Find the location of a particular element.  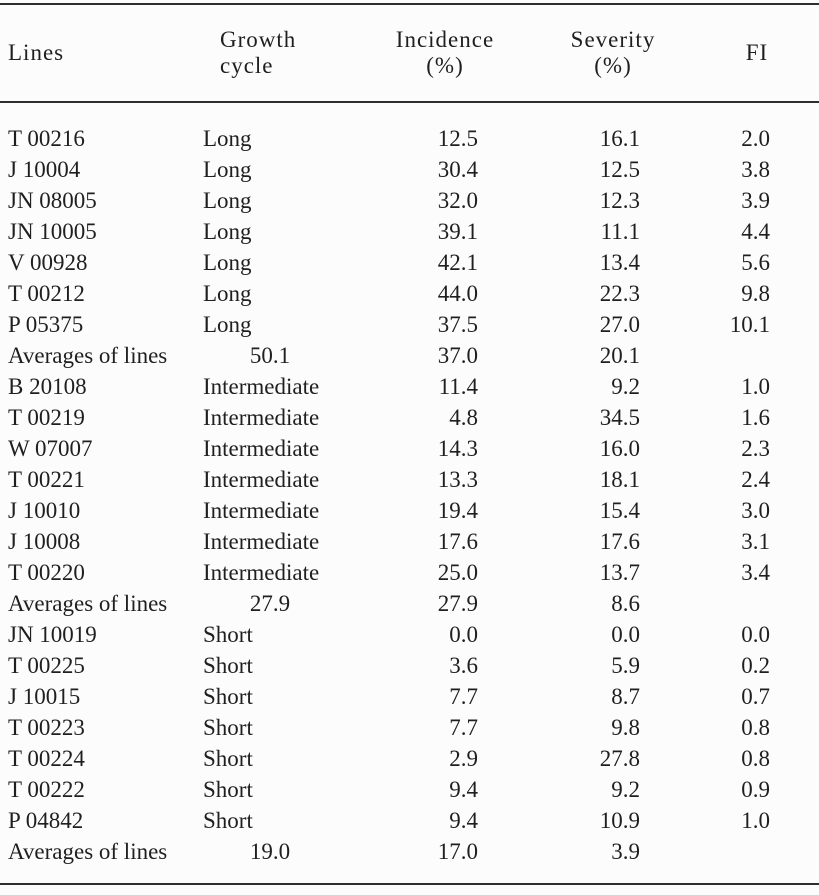

table-row: T 00212 Long 44.0 22.3 9.8 is located at coordinates (409, 293).